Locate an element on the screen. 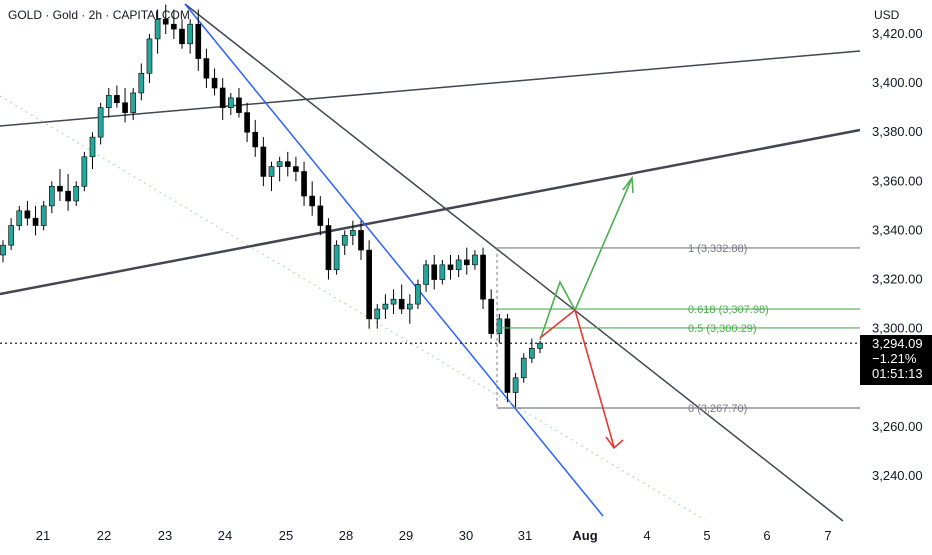 Image resolution: width=932 pixels, height=555 pixels. x-tick-label: 29 is located at coordinates (406, 535).